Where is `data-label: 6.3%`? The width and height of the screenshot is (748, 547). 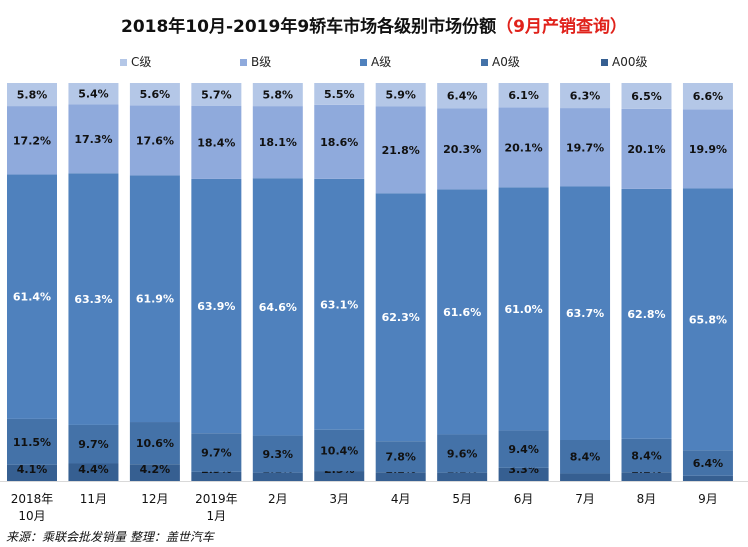
data-label: 6.3% is located at coordinates (585, 96).